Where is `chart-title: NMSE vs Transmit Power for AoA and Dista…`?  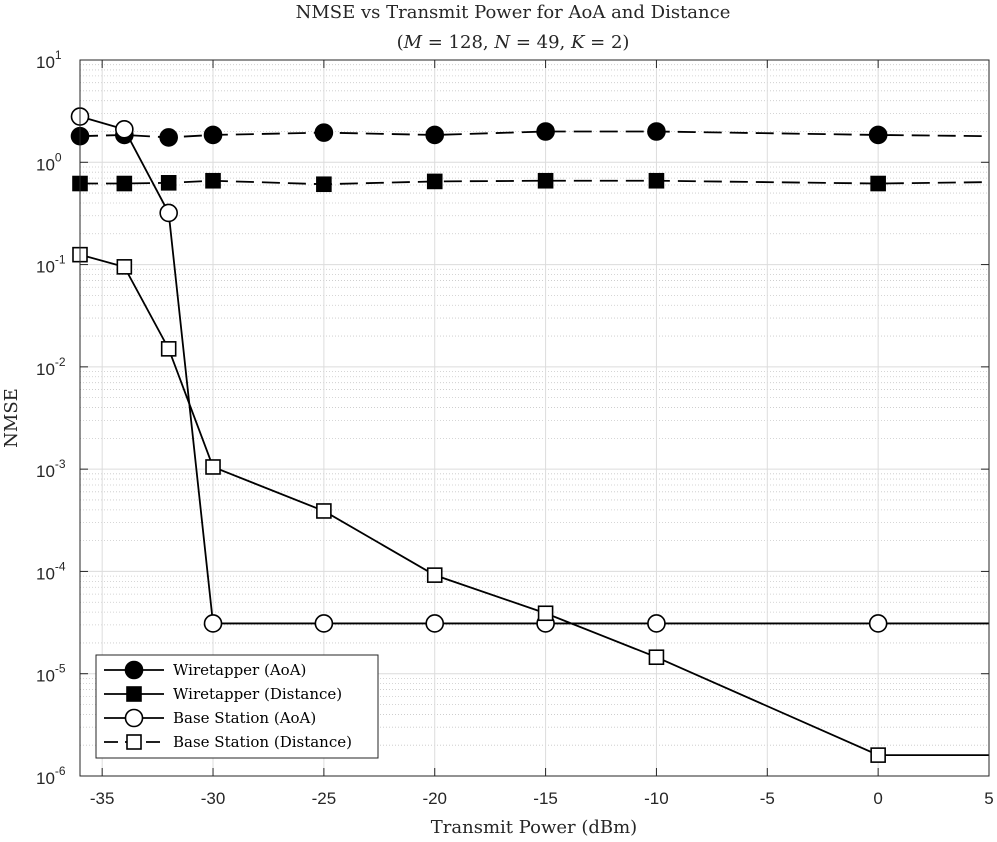 chart-title: NMSE vs Transmit Power for AoA and Dista… is located at coordinates (513, 12).